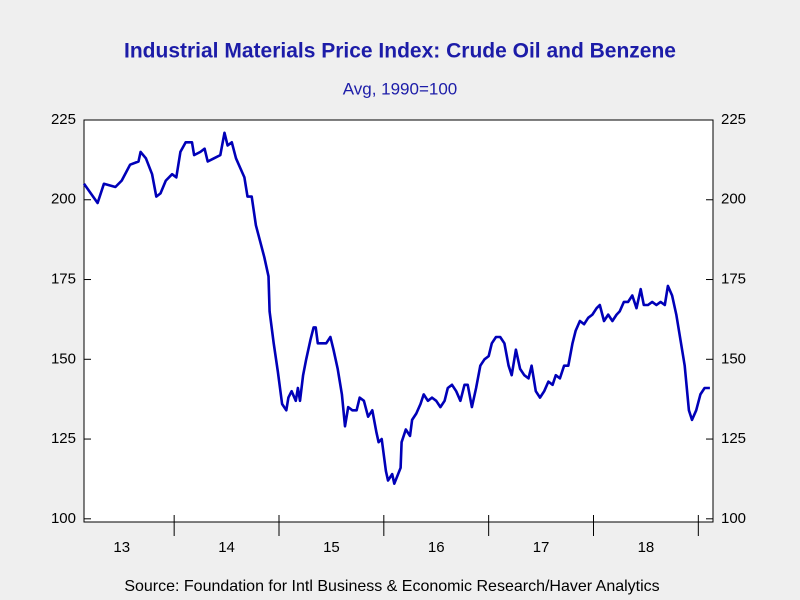 This screenshot has width=800, height=600. What do you see at coordinates (733, 278) in the screenshot?
I see `y2-tick-label: 175` at bounding box center [733, 278].